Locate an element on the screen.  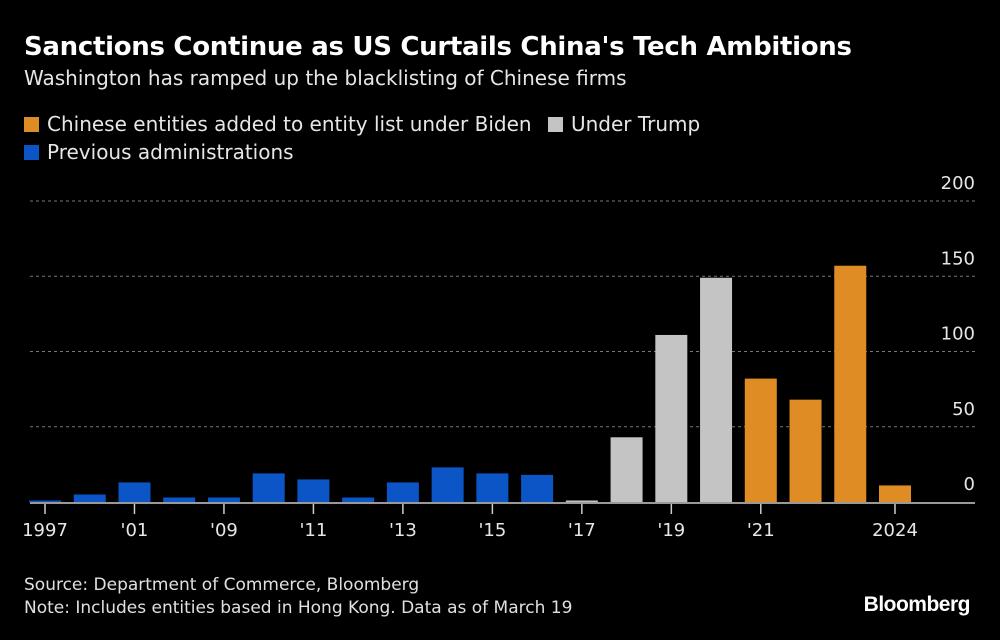
x-tick-label: '19 is located at coordinates (671, 530).